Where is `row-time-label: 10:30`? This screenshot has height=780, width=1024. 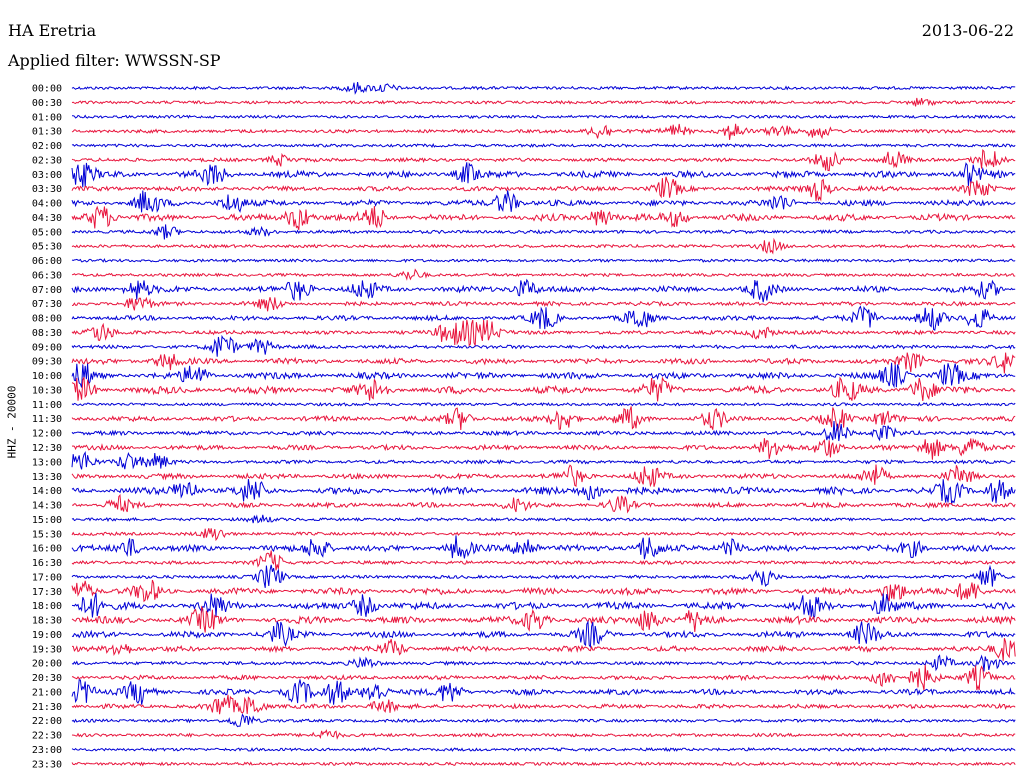
row-time-label: 10:30 is located at coordinates (47, 390).